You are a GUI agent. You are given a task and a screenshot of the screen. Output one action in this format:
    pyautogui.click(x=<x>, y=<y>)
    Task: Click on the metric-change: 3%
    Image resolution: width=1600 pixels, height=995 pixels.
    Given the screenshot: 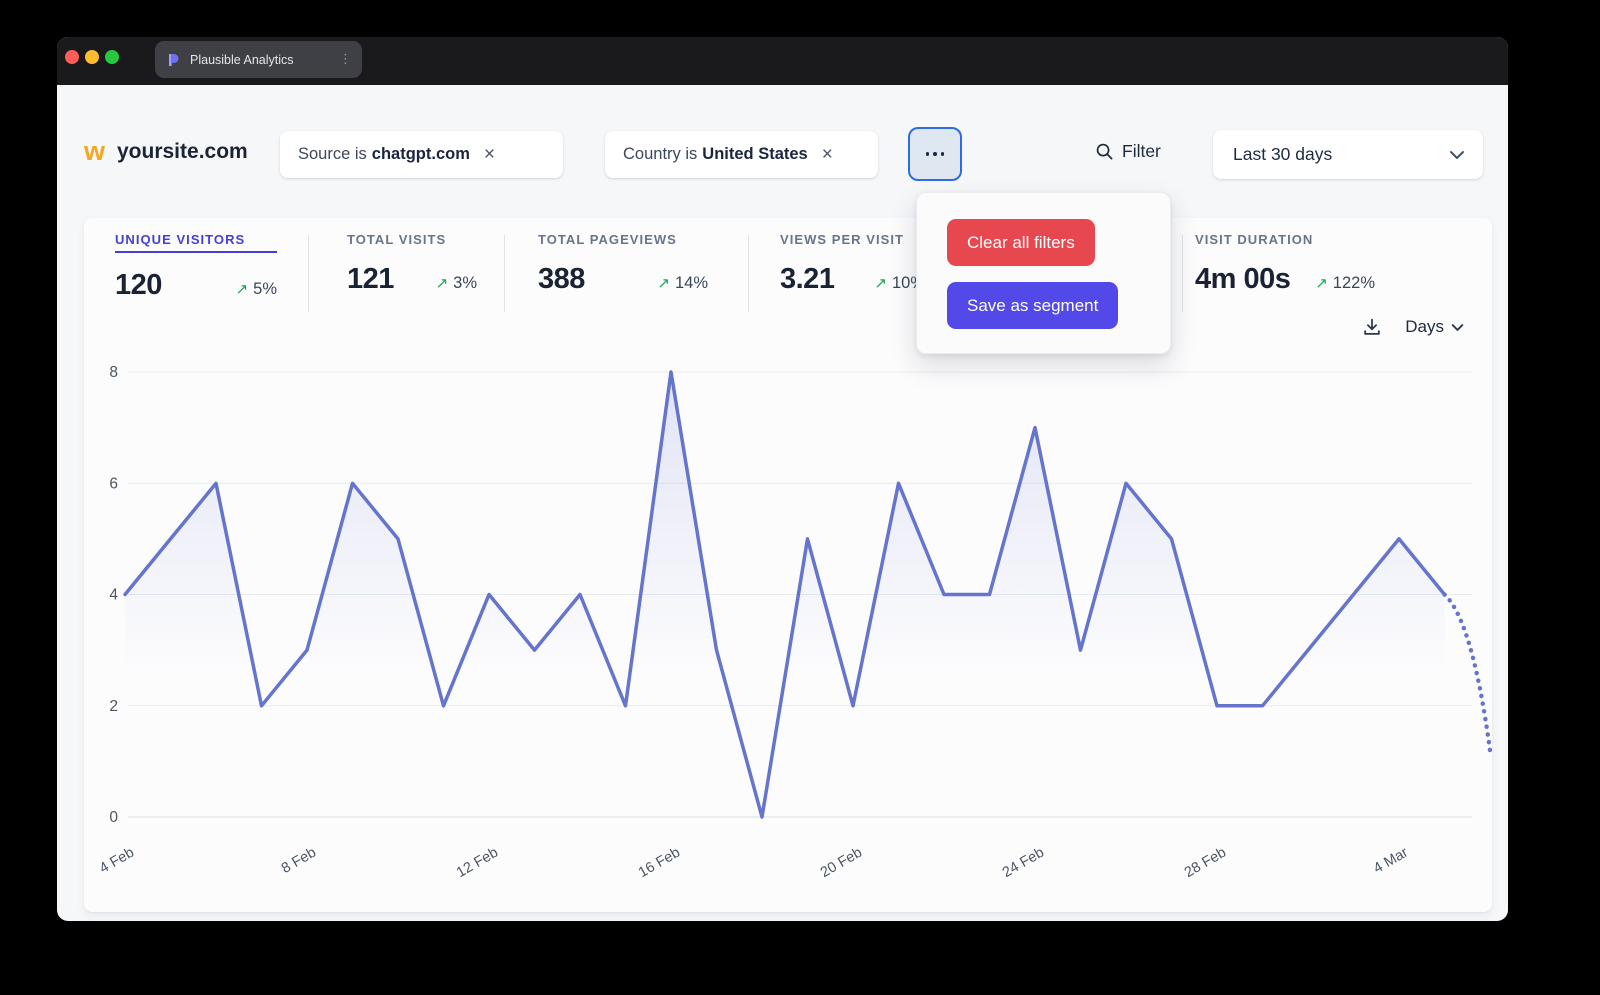 What is the action you would take?
    pyautogui.click(x=465, y=283)
    